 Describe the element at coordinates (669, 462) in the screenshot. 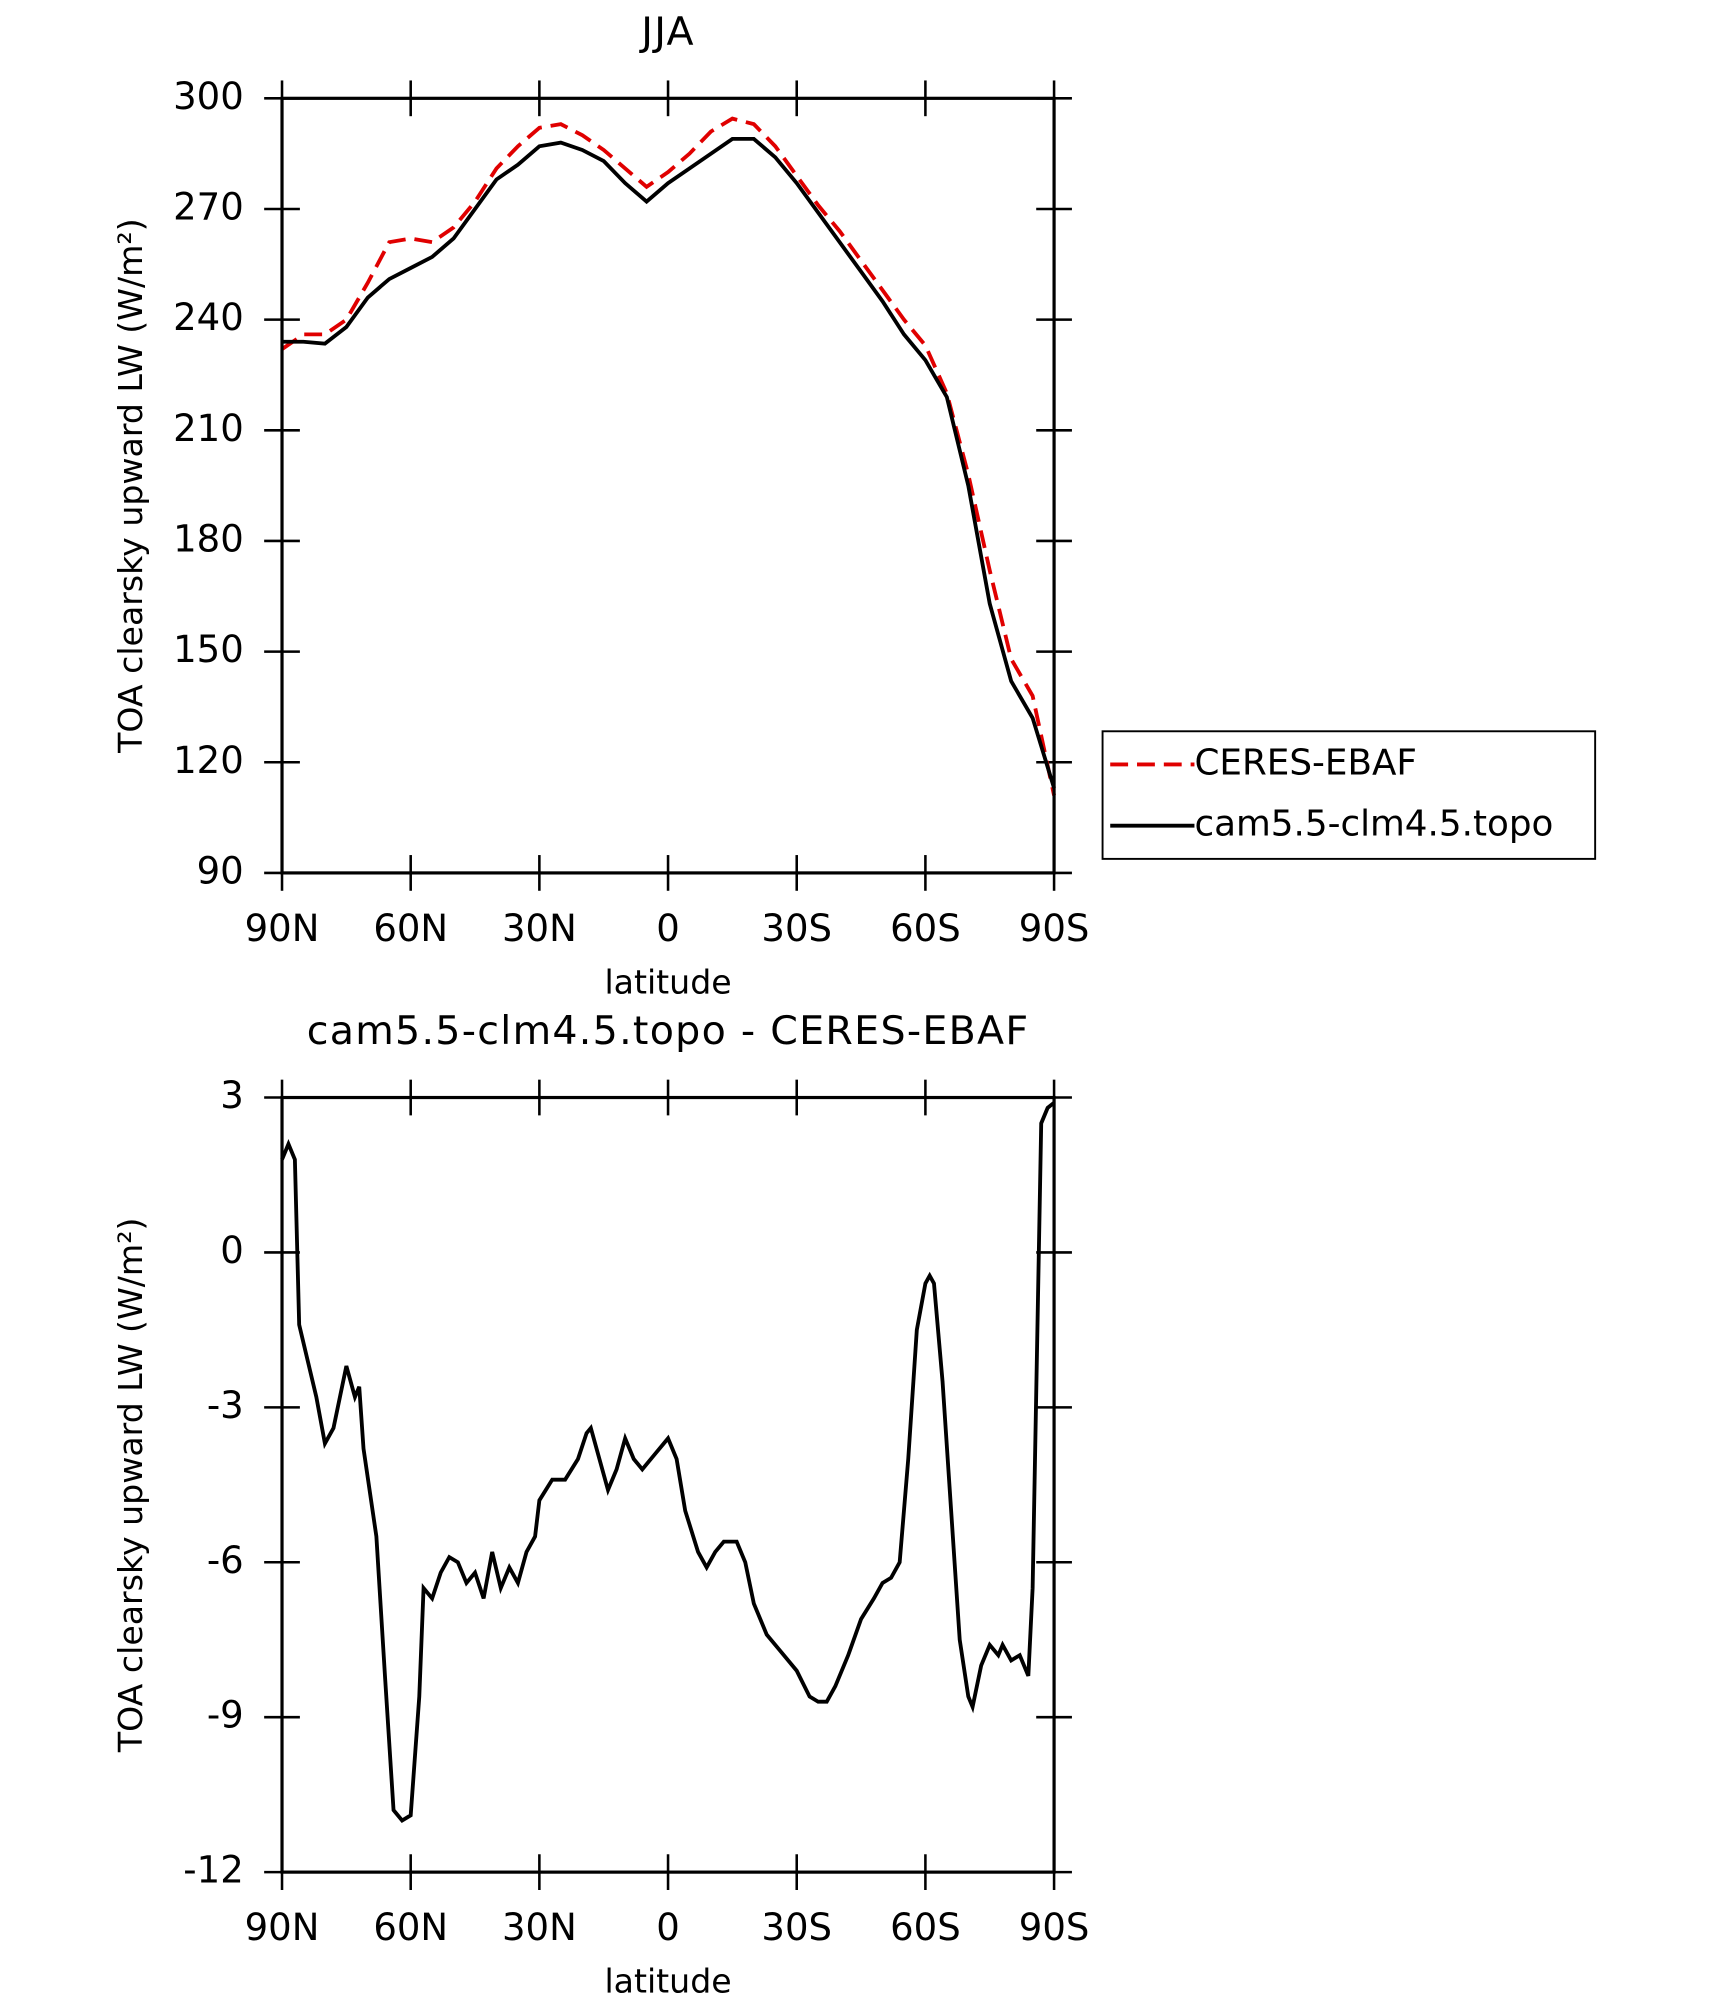

I see `data-line` at that location.